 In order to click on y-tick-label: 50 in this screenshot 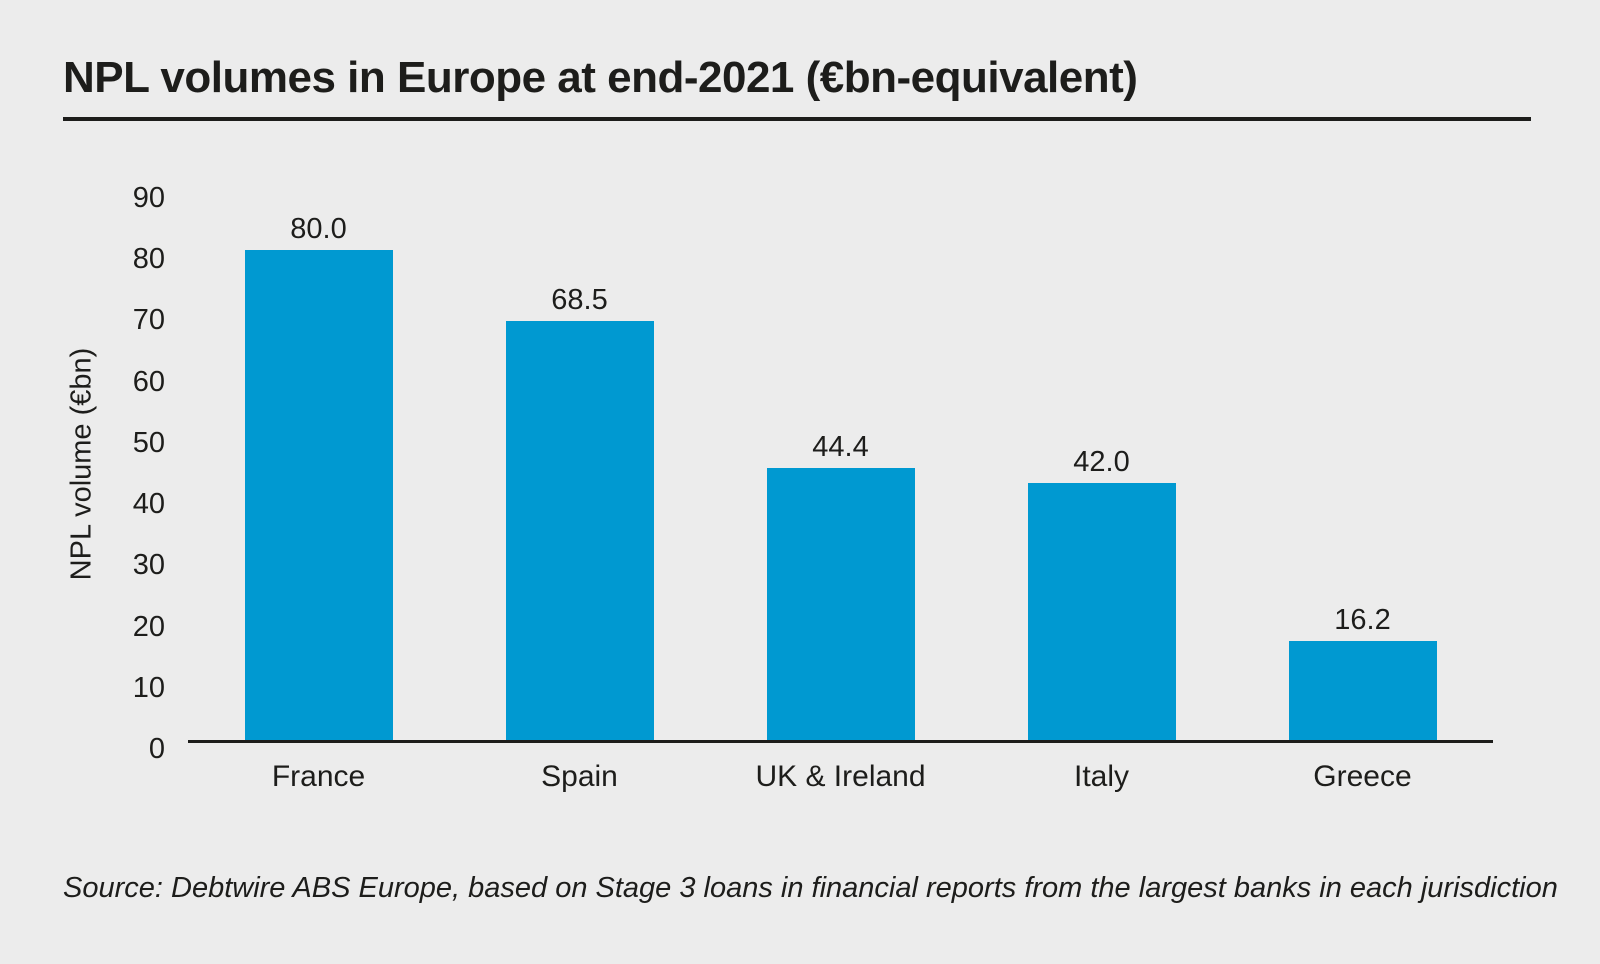, I will do `click(148, 442)`.